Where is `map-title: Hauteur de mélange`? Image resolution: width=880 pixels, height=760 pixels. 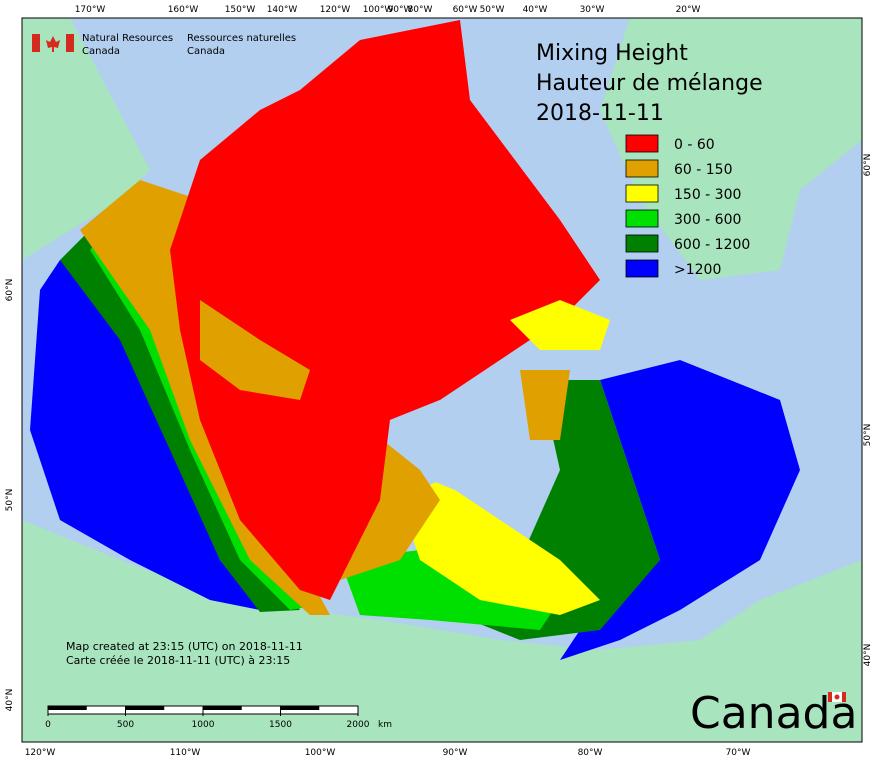 map-title: Hauteur de mélange is located at coordinates (649, 83).